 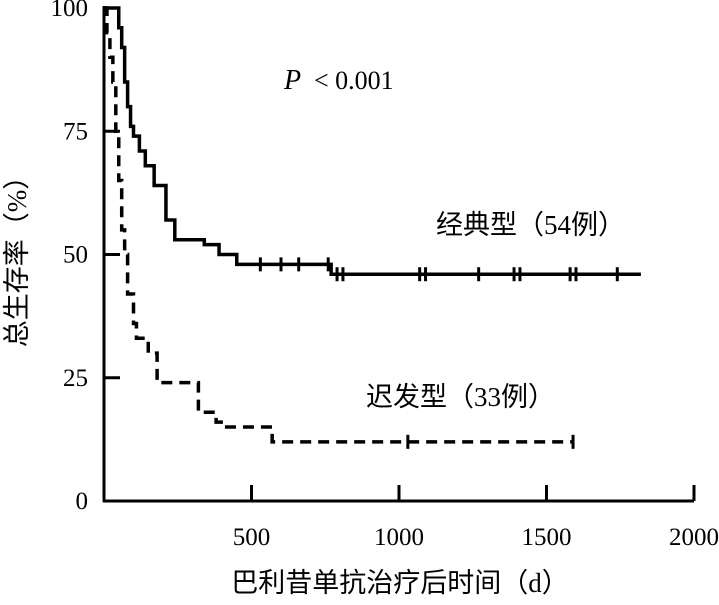 What do you see at coordinates (17, 255) in the screenshot?
I see `y-axis-title: 总生存率（%）` at bounding box center [17, 255].